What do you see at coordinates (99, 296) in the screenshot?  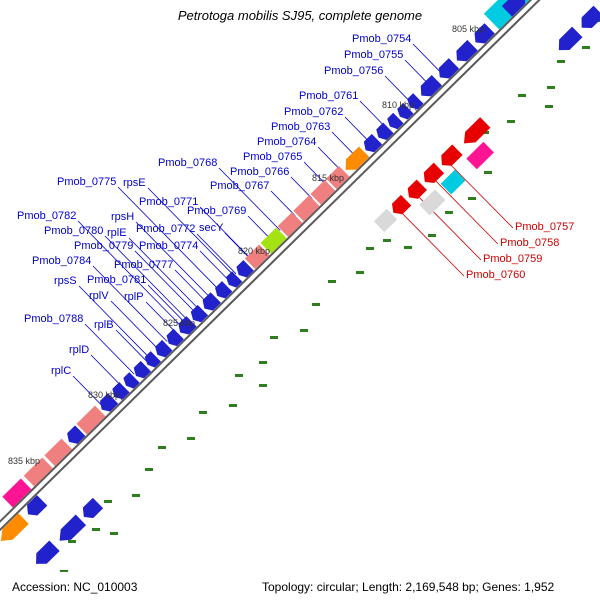 I see `gene-label: rplV` at bounding box center [99, 296].